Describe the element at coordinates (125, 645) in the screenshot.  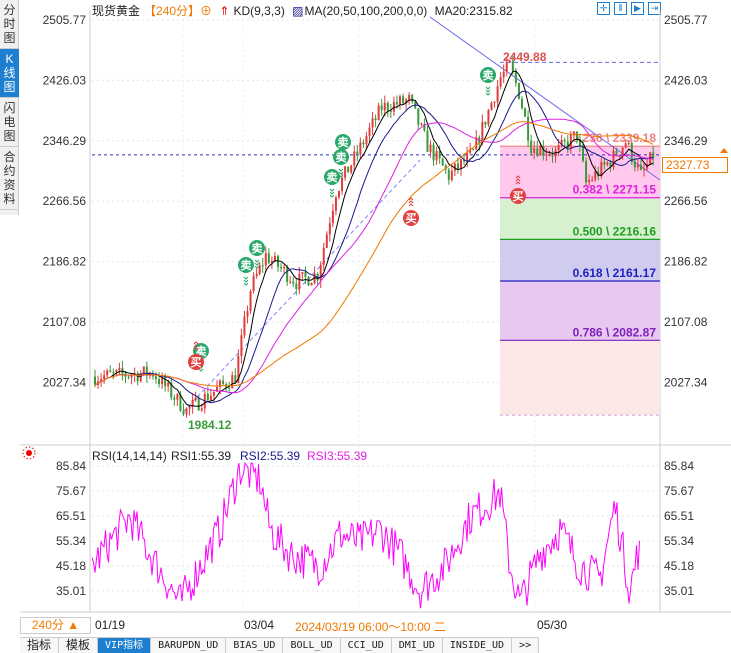
I see `tab-vip: VIP指标` at that location.